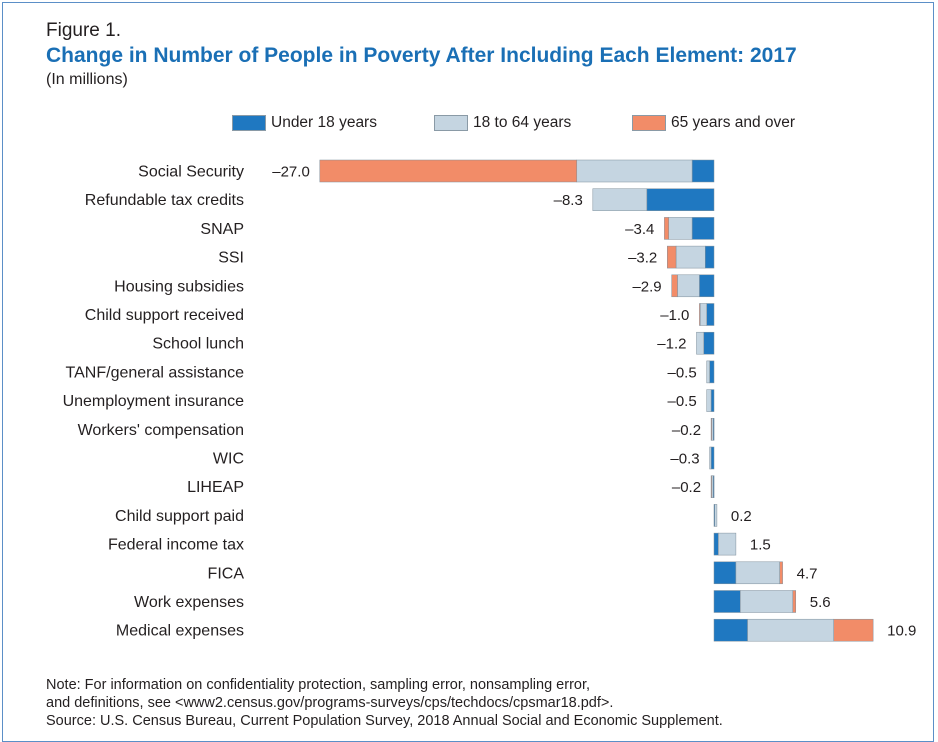  I want to click on data-label: 5.6, so click(820, 602).